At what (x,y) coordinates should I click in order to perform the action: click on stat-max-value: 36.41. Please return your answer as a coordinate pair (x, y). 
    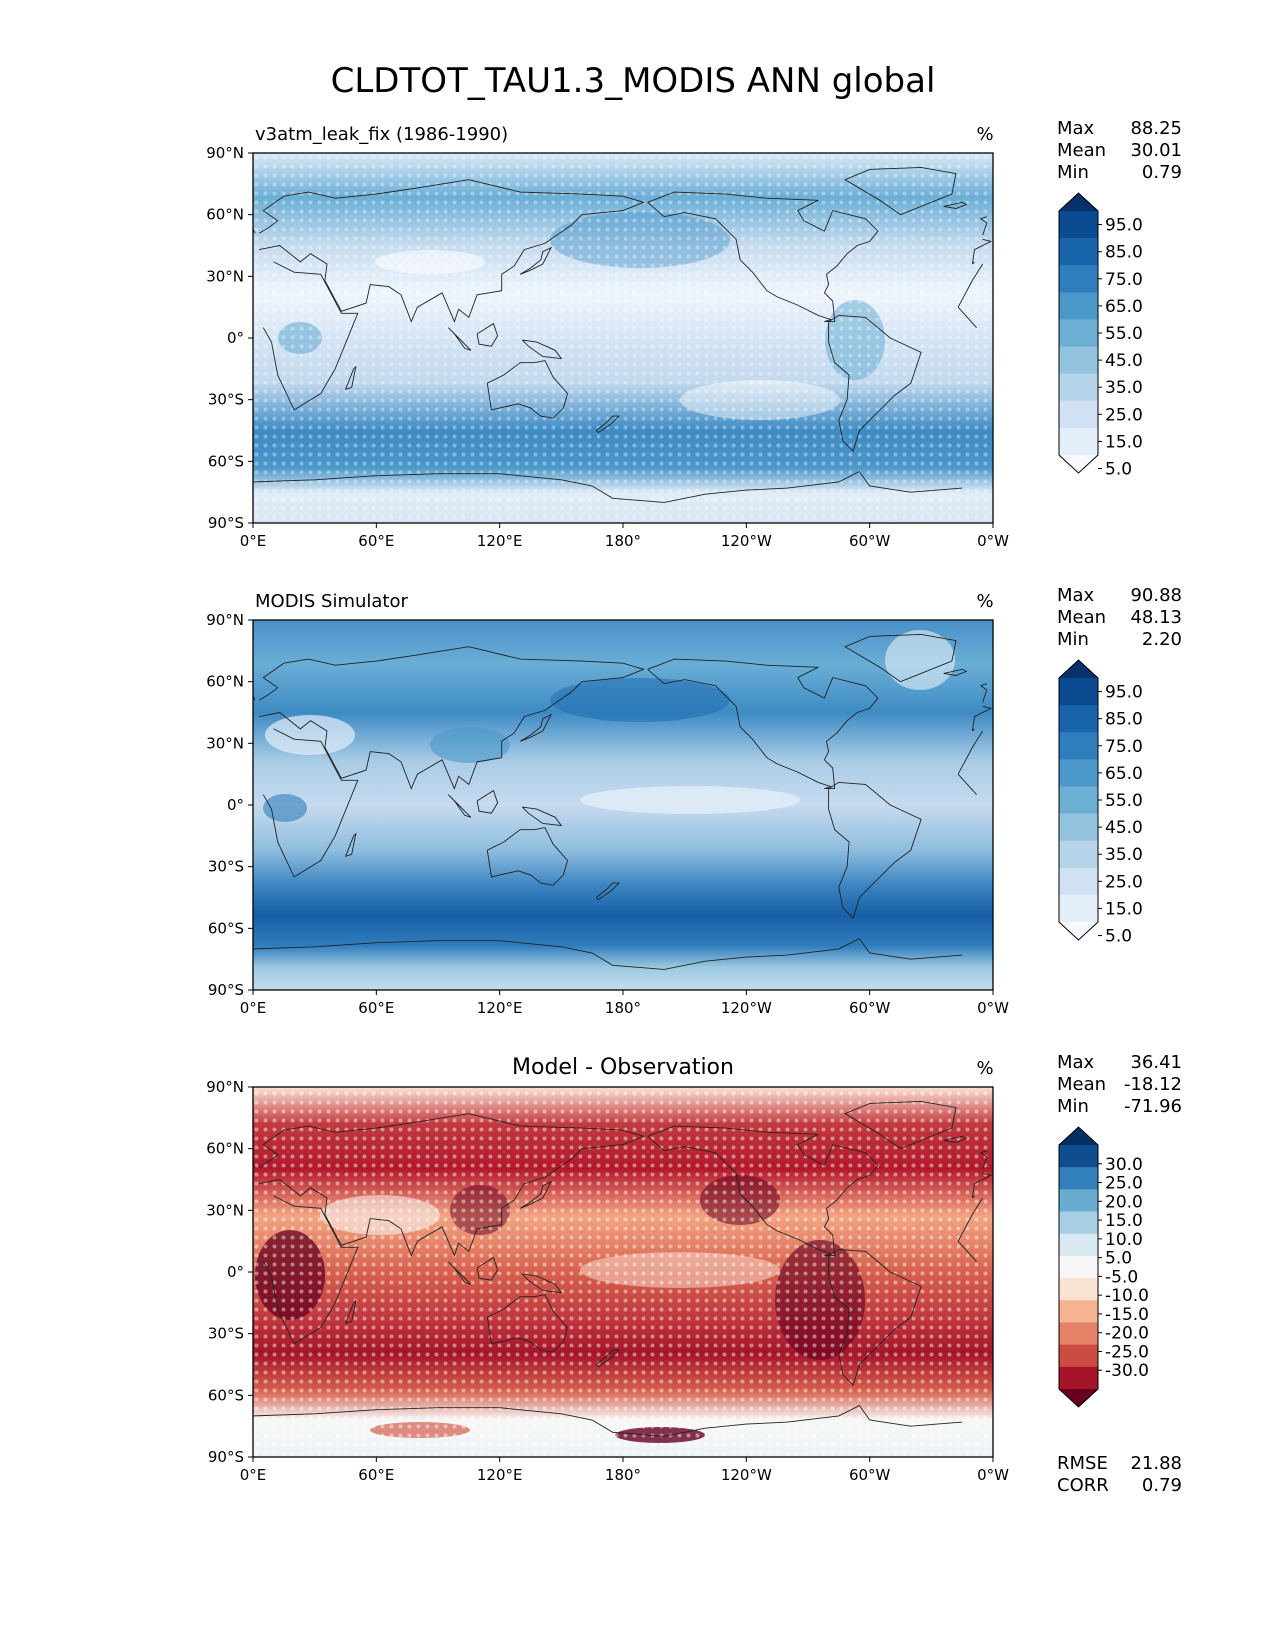
    Looking at the image, I should click on (1156, 1062).